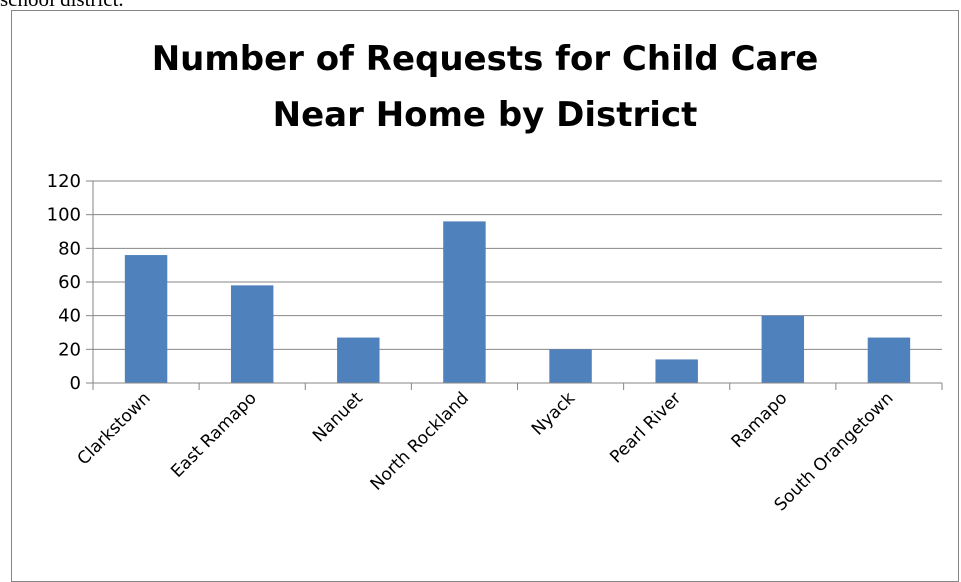 This screenshot has width=961, height=582. What do you see at coordinates (834, 451) in the screenshot?
I see `x-tick-label: South Orangetown` at bounding box center [834, 451].